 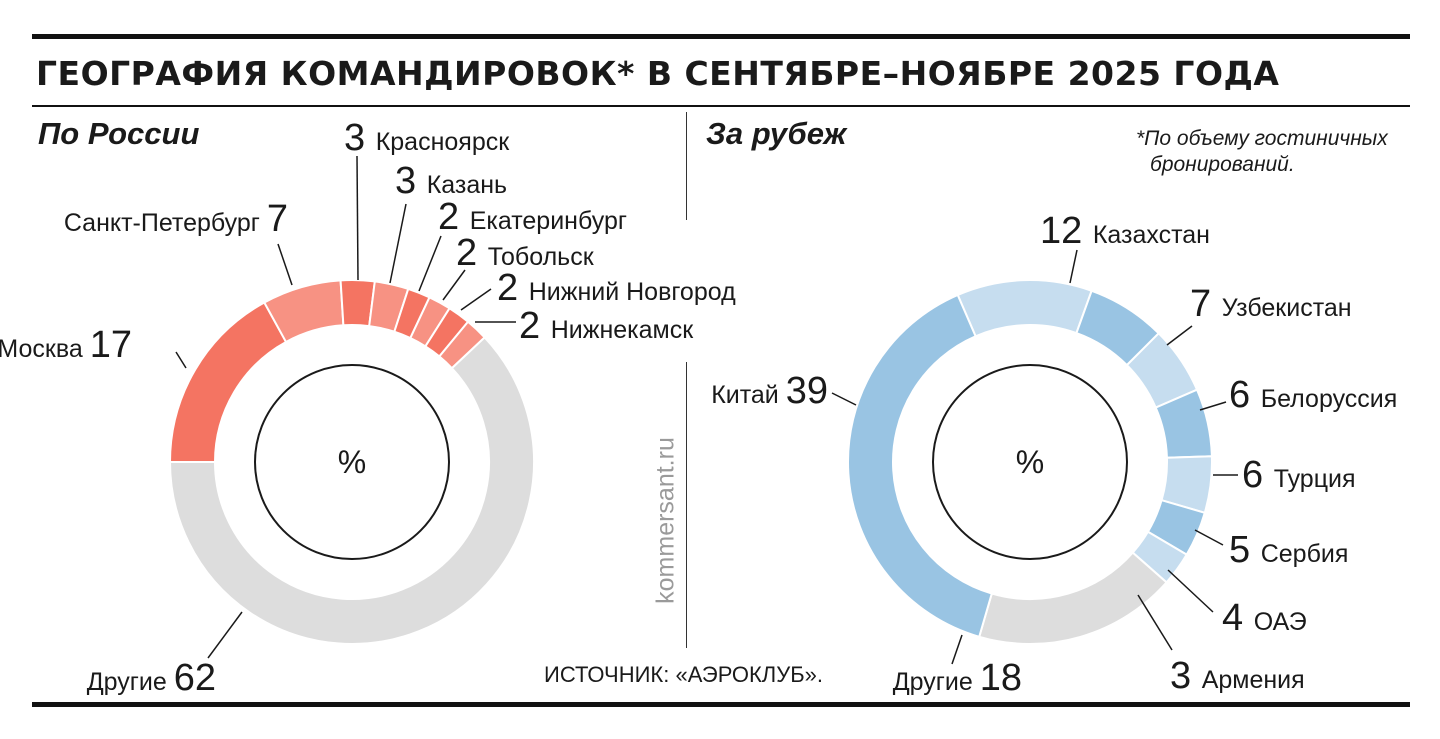 What do you see at coordinates (1024, 308) in the screenshot?
I see `slice-kazahstan` at bounding box center [1024, 308].